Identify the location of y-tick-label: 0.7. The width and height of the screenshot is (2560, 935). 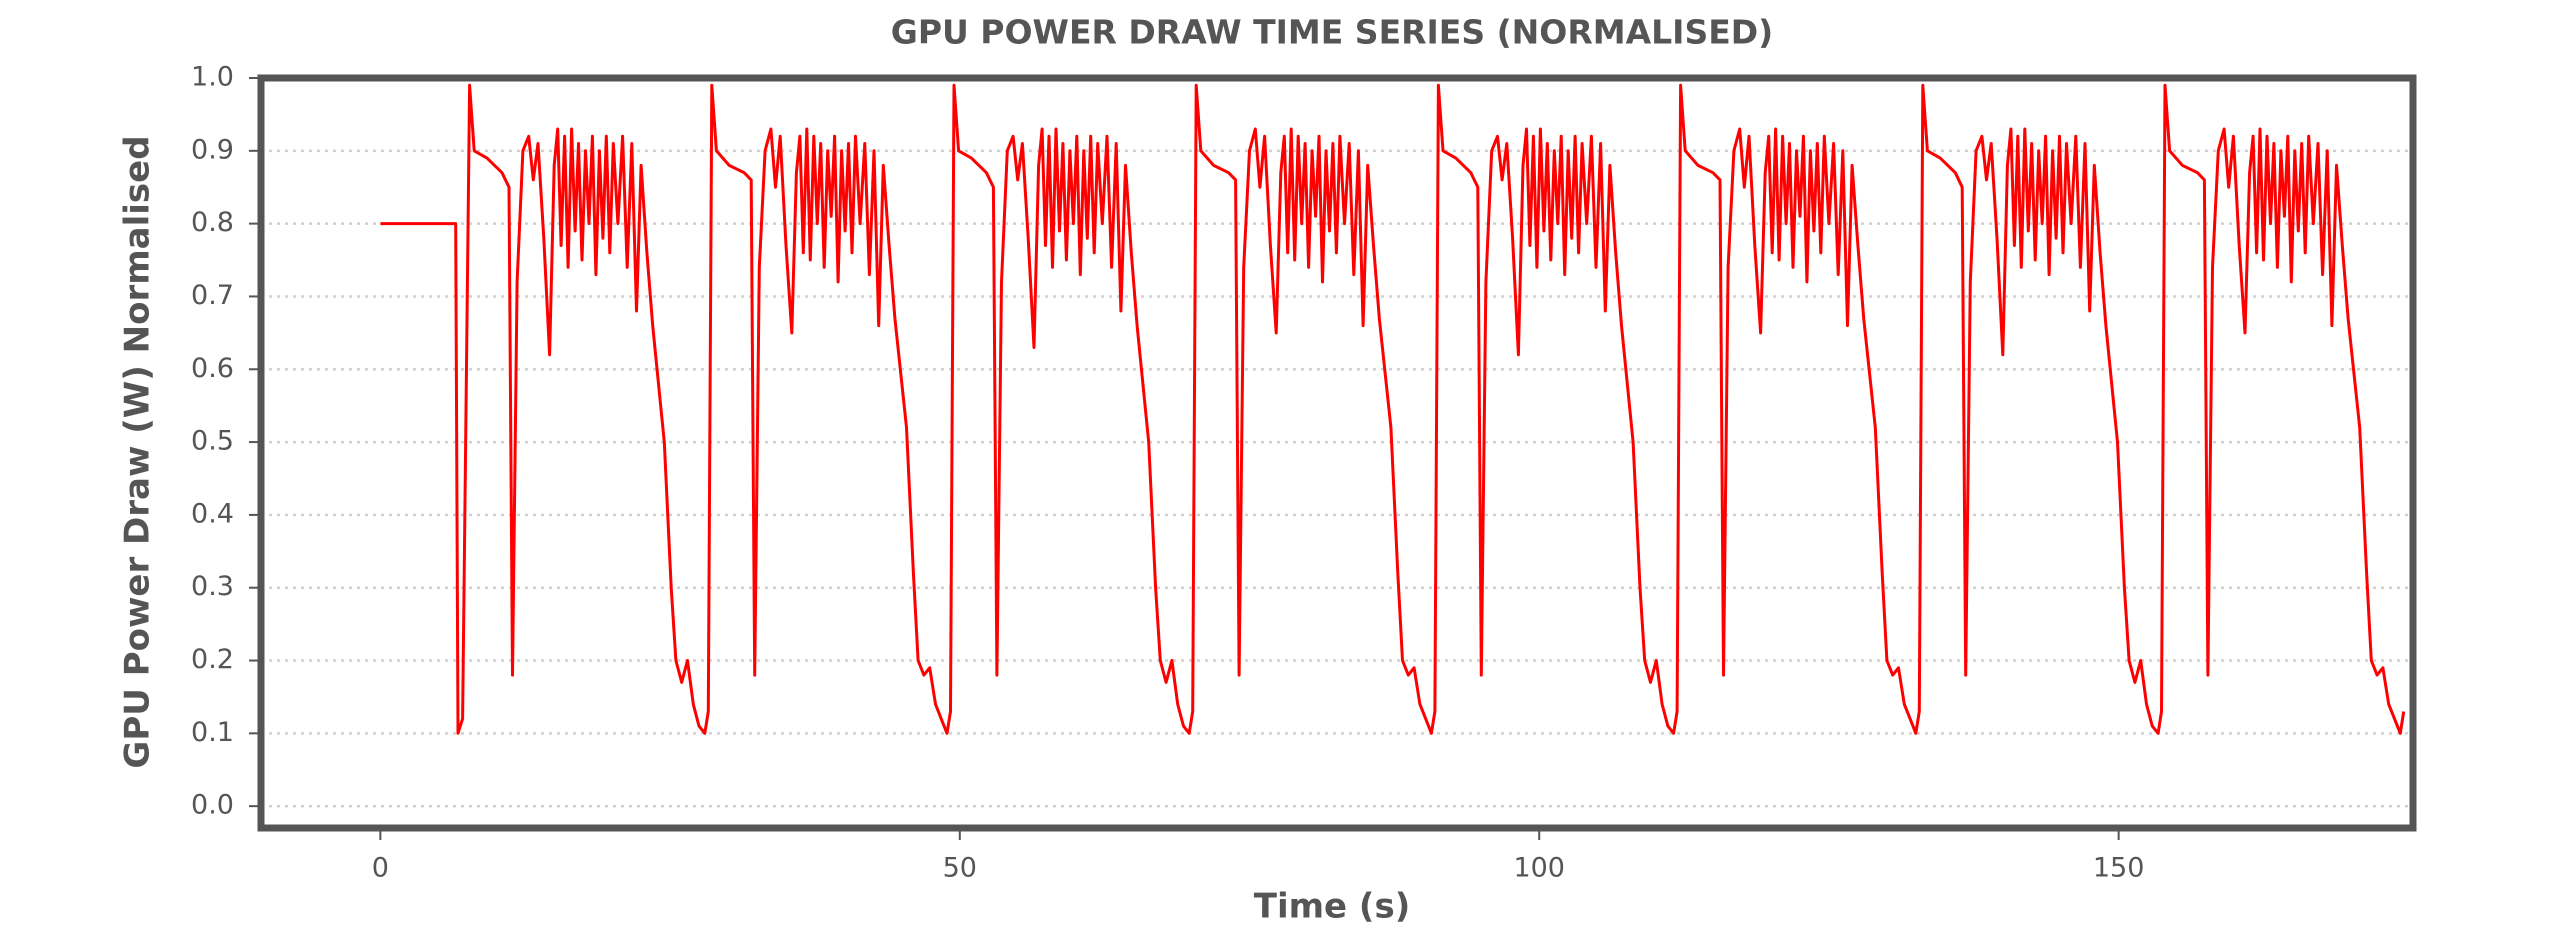
(212, 295).